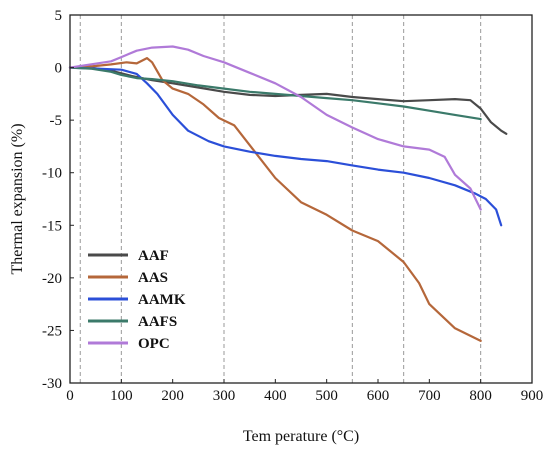 The image size is (550, 451). Describe the element at coordinates (154, 344) in the screenshot. I see `legend-label: OPC` at that location.